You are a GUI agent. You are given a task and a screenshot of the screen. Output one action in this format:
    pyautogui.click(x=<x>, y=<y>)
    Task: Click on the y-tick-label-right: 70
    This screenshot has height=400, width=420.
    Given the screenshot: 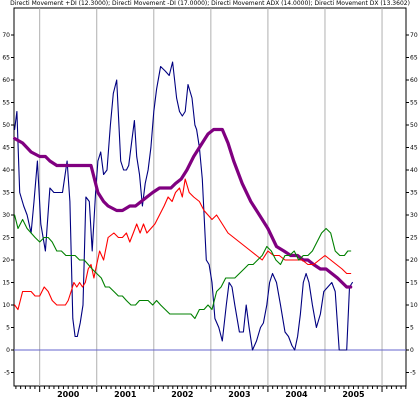 What is the action you would take?
    pyautogui.click(x=414, y=35)
    